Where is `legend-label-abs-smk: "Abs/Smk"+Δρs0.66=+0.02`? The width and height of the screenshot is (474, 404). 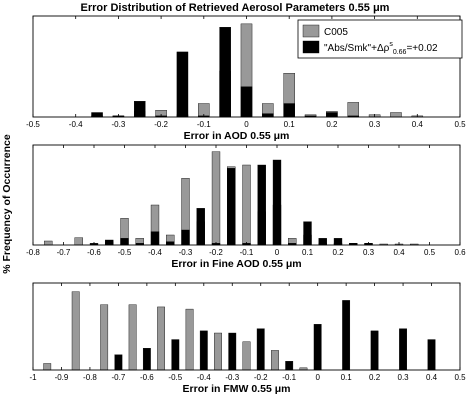 legend-label-abs-smk: "Abs/Smk"+Δρs0.66=+0.02 is located at coordinates (381, 48).